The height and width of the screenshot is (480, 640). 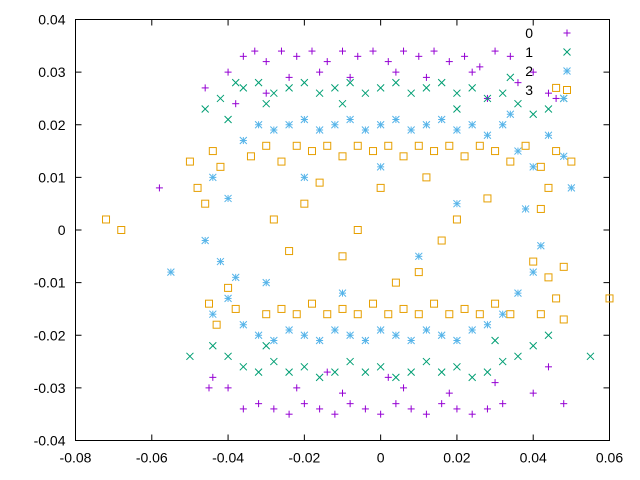 What do you see at coordinates (456, 458) in the screenshot?
I see `x-tick-label: 0.02` at bounding box center [456, 458].